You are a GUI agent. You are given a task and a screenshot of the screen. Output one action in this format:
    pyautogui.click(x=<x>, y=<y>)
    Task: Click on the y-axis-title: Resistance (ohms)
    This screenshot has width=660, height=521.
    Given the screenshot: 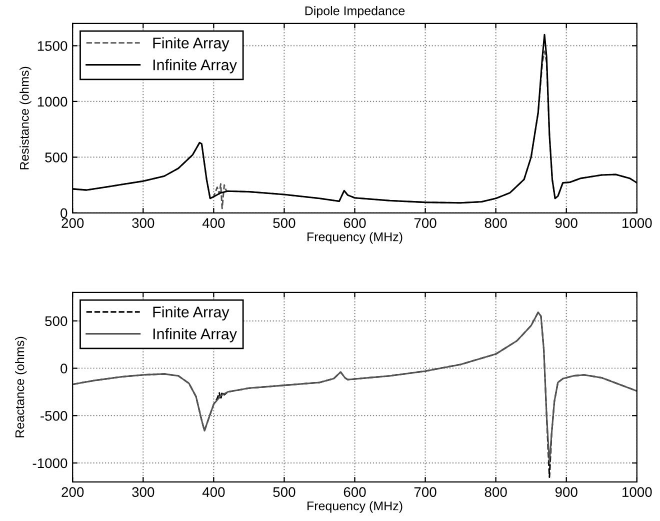 What is the action you would take?
    pyautogui.click(x=26, y=118)
    